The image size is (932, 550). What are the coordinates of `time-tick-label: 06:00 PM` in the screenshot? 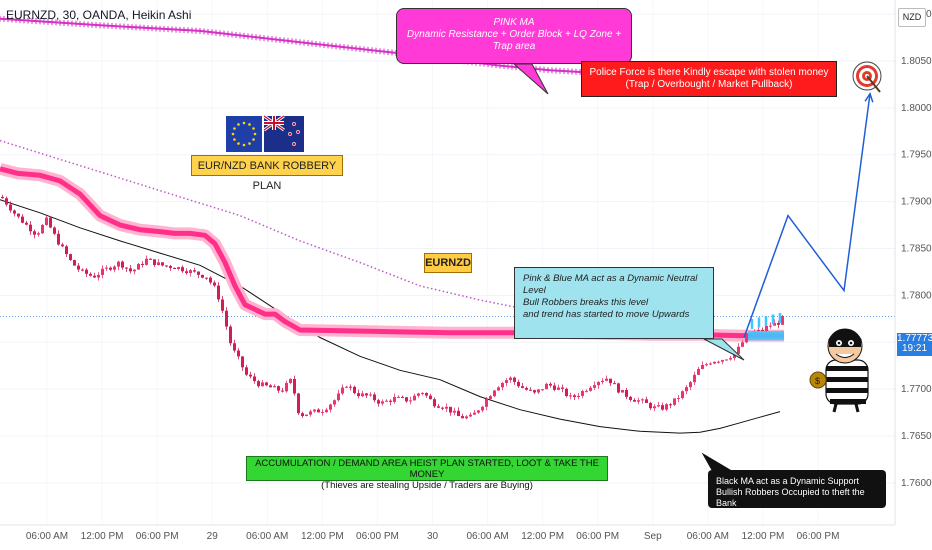 It's located at (157, 536).